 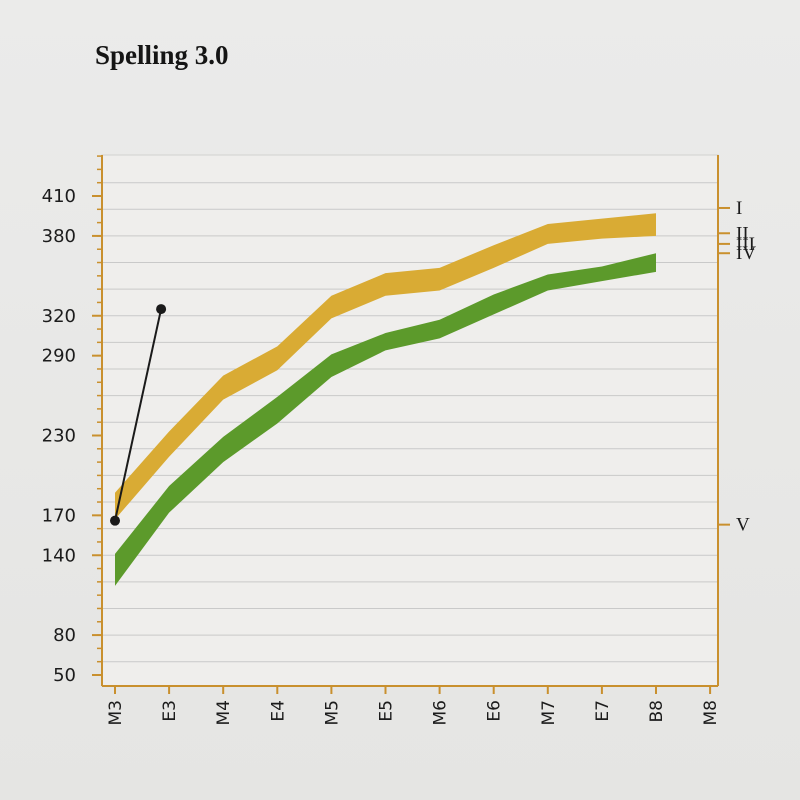 I want to click on x-tick-label: E6, so click(x=495, y=711).